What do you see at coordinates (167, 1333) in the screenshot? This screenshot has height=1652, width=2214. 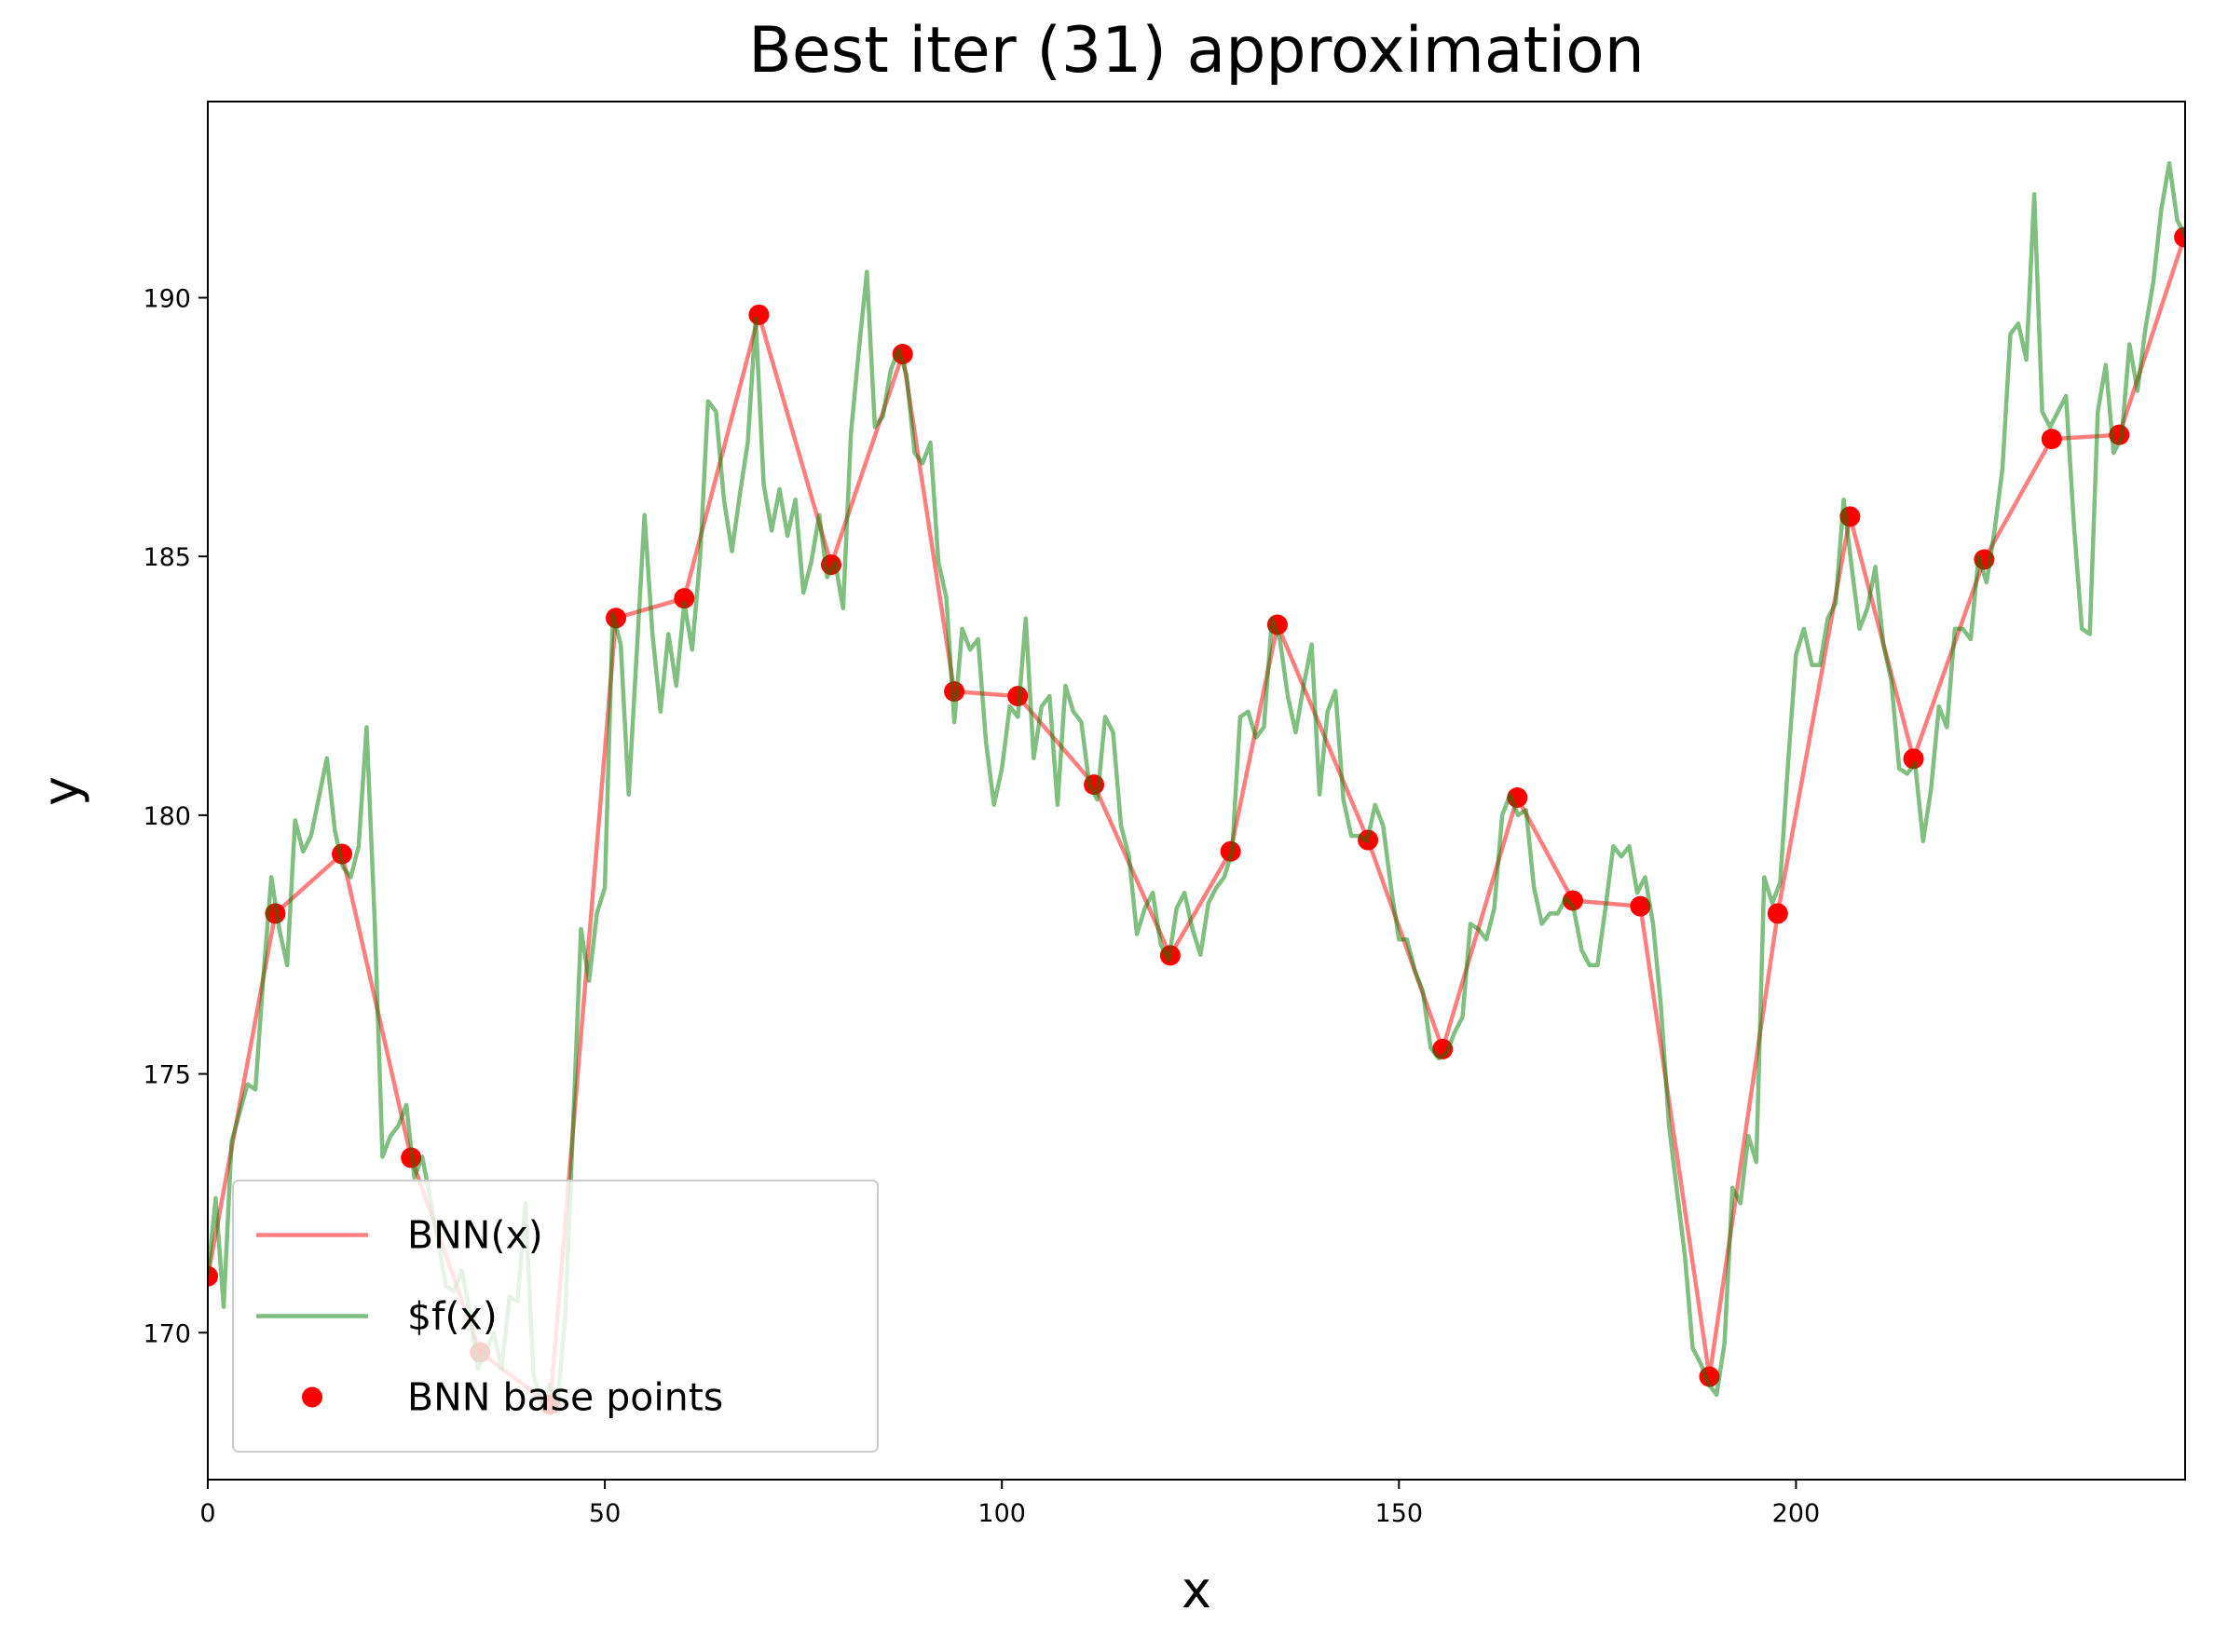 I see `y-tick-label: 170` at bounding box center [167, 1333].